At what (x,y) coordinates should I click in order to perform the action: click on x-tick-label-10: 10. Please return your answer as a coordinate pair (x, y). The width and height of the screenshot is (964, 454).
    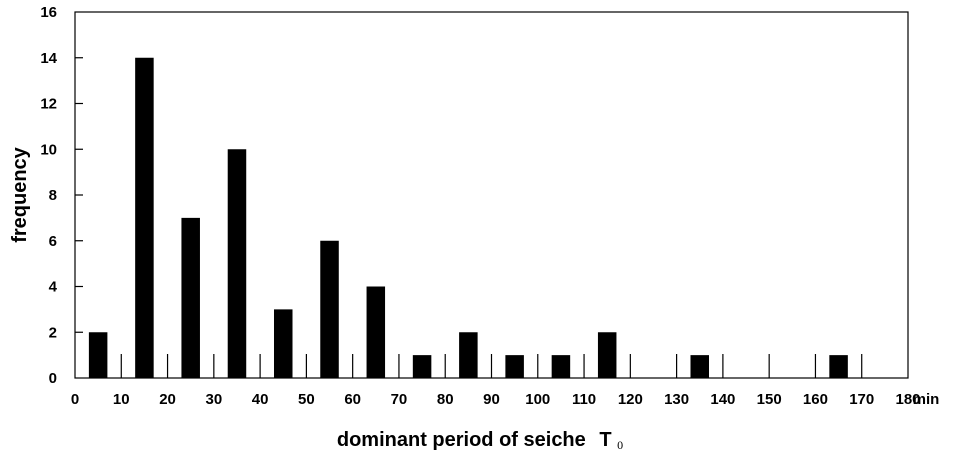
    Looking at the image, I should click on (121, 399).